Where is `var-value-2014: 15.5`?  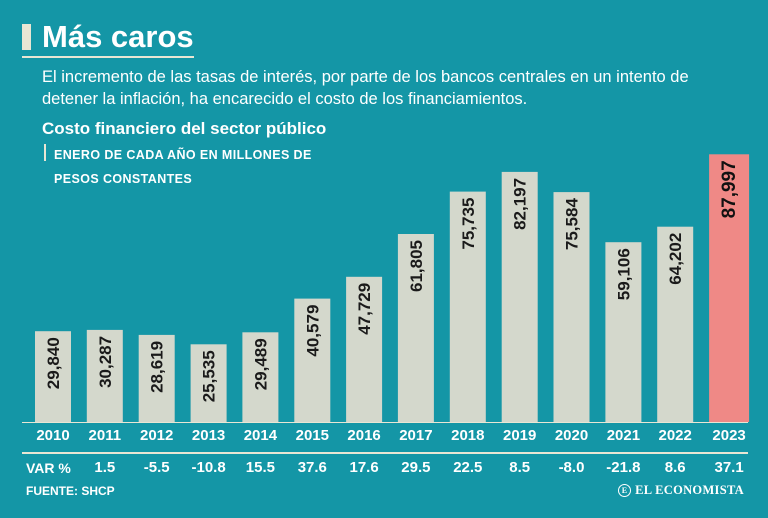
var-value-2014: 15.5 is located at coordinates (260, 467).